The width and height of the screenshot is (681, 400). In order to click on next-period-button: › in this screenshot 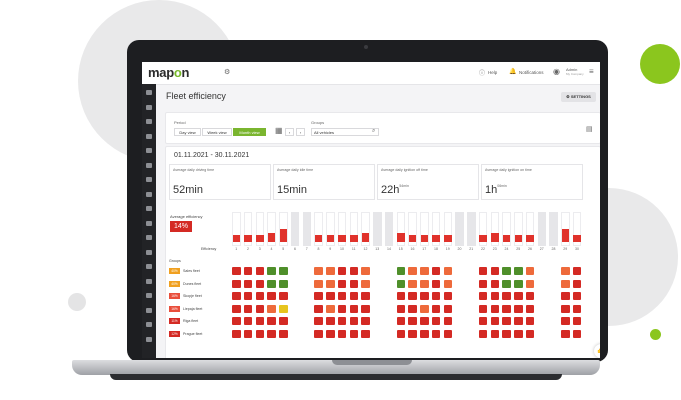, I will do `click(300, 132)`.